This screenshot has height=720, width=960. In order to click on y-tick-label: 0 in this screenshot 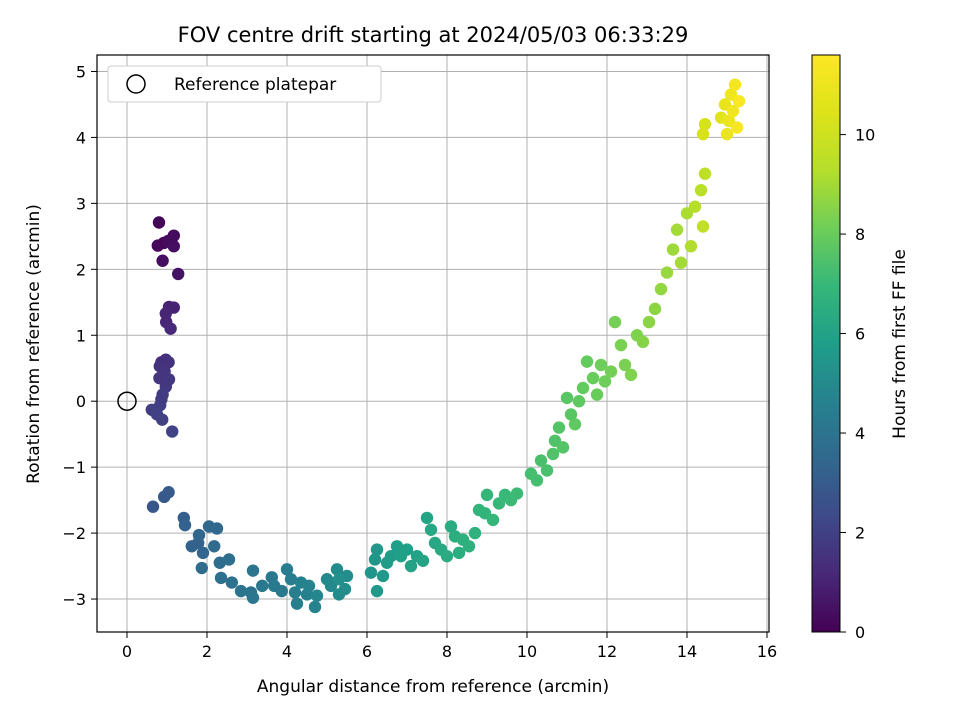, I will do `click(81, 401)`.